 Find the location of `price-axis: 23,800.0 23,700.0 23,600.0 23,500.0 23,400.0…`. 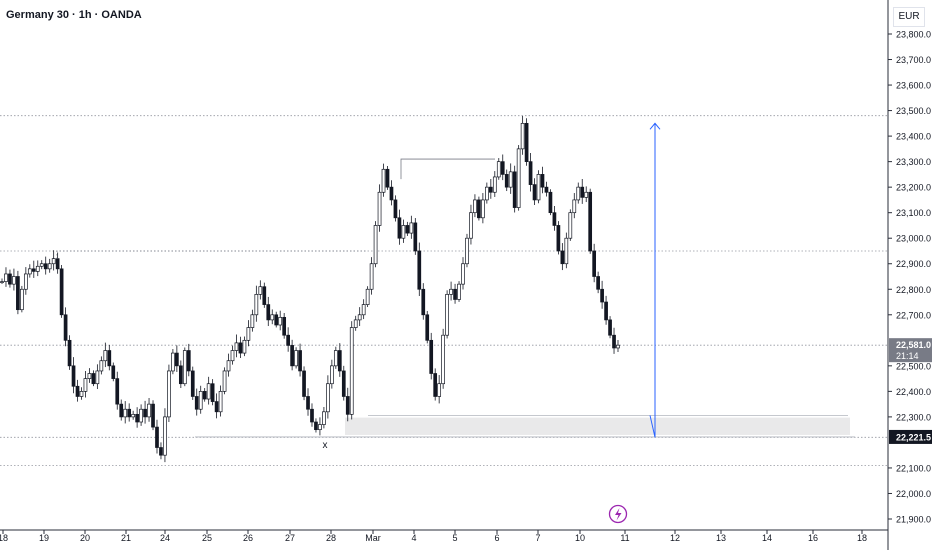

price-axis: 23,800.0 23,700.0 23,600.0 23,500.0 23,400.0… is located at coordinates (909, 275).